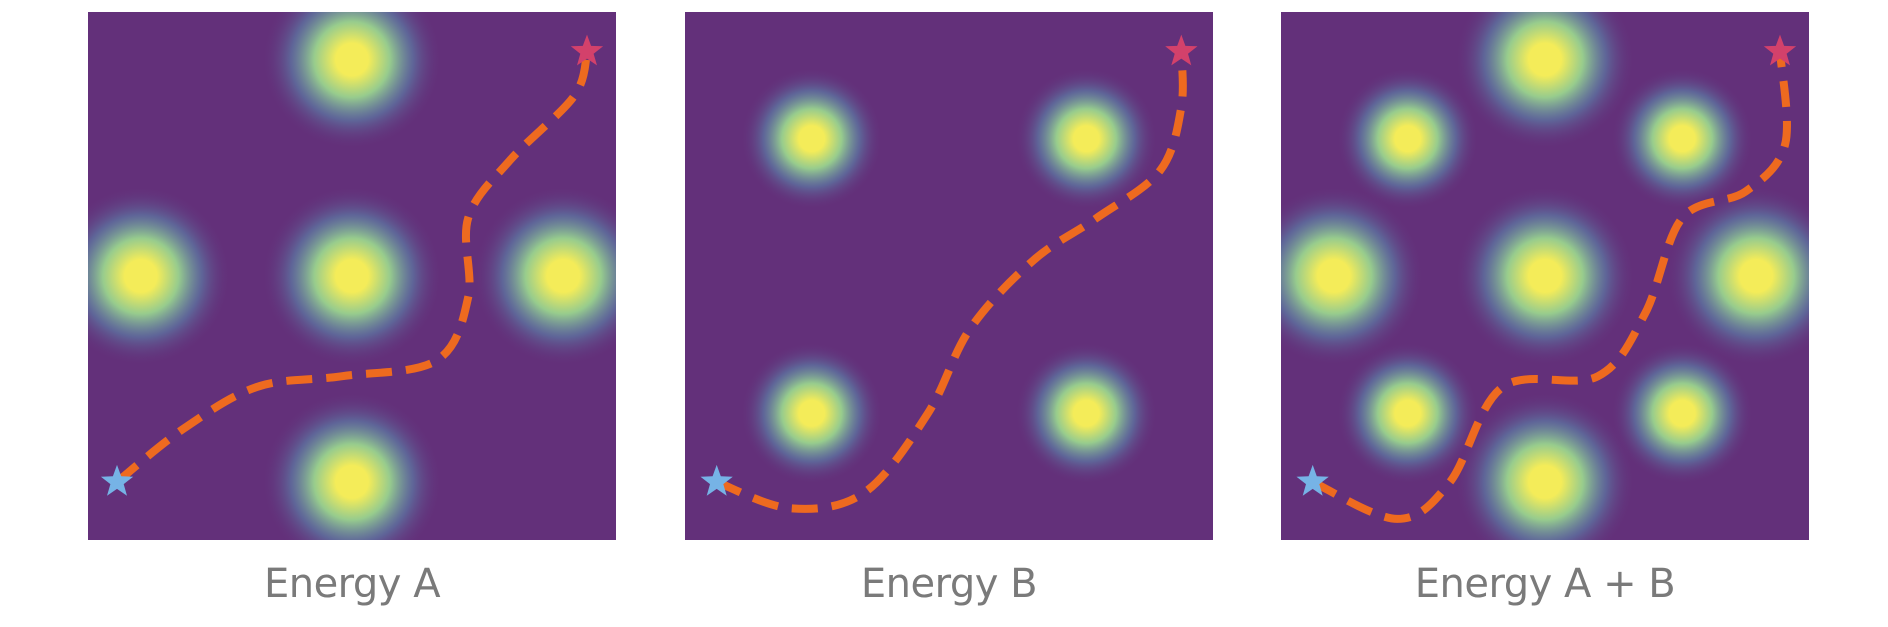 The image size is (1888, 627). What do you see at coordinates (352, 584) in the screenshot?
I see `energy-a-caption: Energy A` at bounding box center [352, 584].